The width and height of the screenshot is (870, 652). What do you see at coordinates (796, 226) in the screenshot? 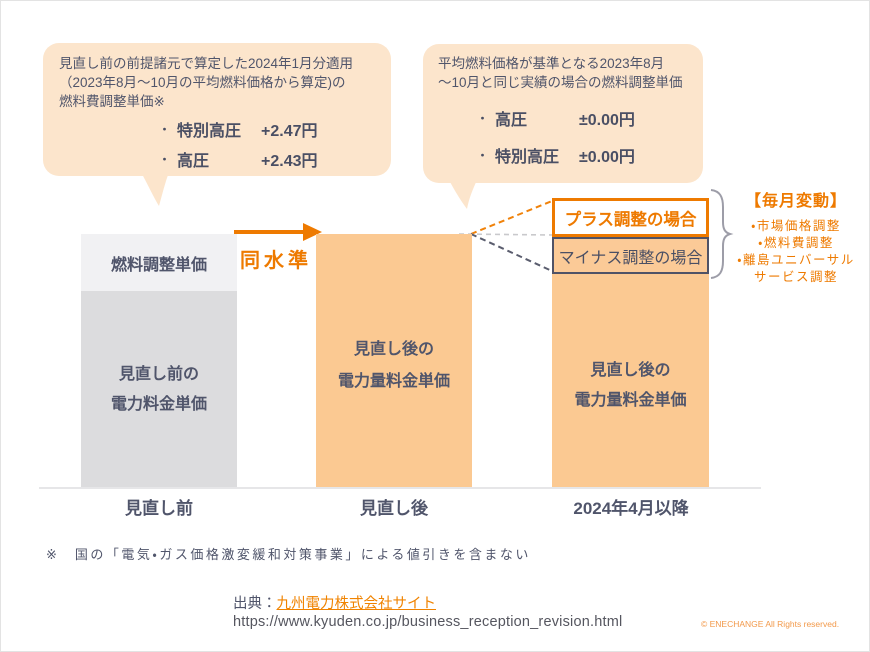
I see `monthly-variation-line: ・市場価格調整` at bounding box center [796, 226].